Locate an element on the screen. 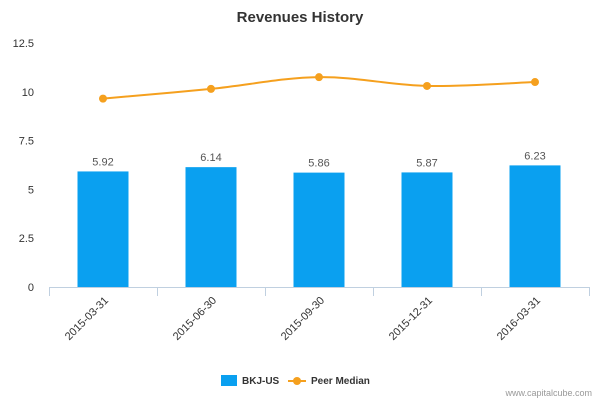  y-tick-label: 12.5 is located at coordinates (23, 44).